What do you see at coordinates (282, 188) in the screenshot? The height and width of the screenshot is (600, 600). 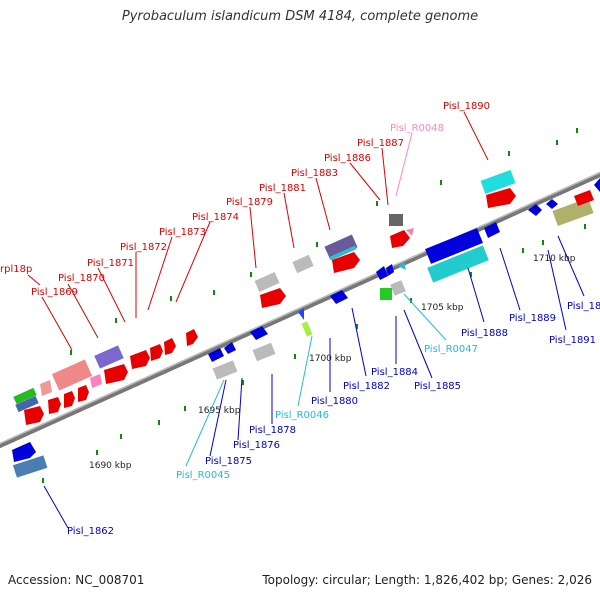 I see `gene-label: Pisl_1881` at bounding box center [282, 188].